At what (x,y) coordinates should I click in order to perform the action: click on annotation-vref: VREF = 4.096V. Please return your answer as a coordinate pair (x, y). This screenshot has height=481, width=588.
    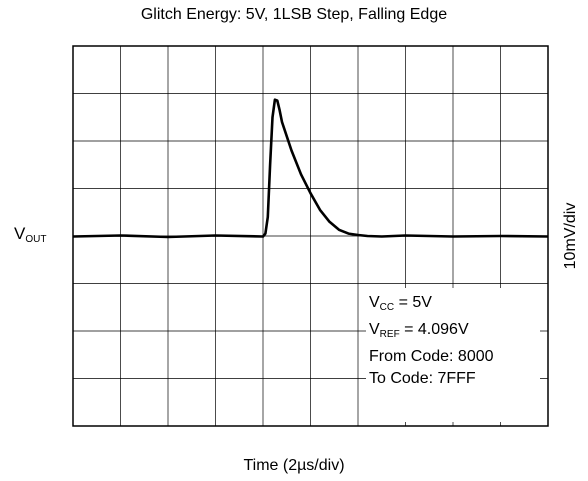
    Looking at the image, I should click on (419, 330).